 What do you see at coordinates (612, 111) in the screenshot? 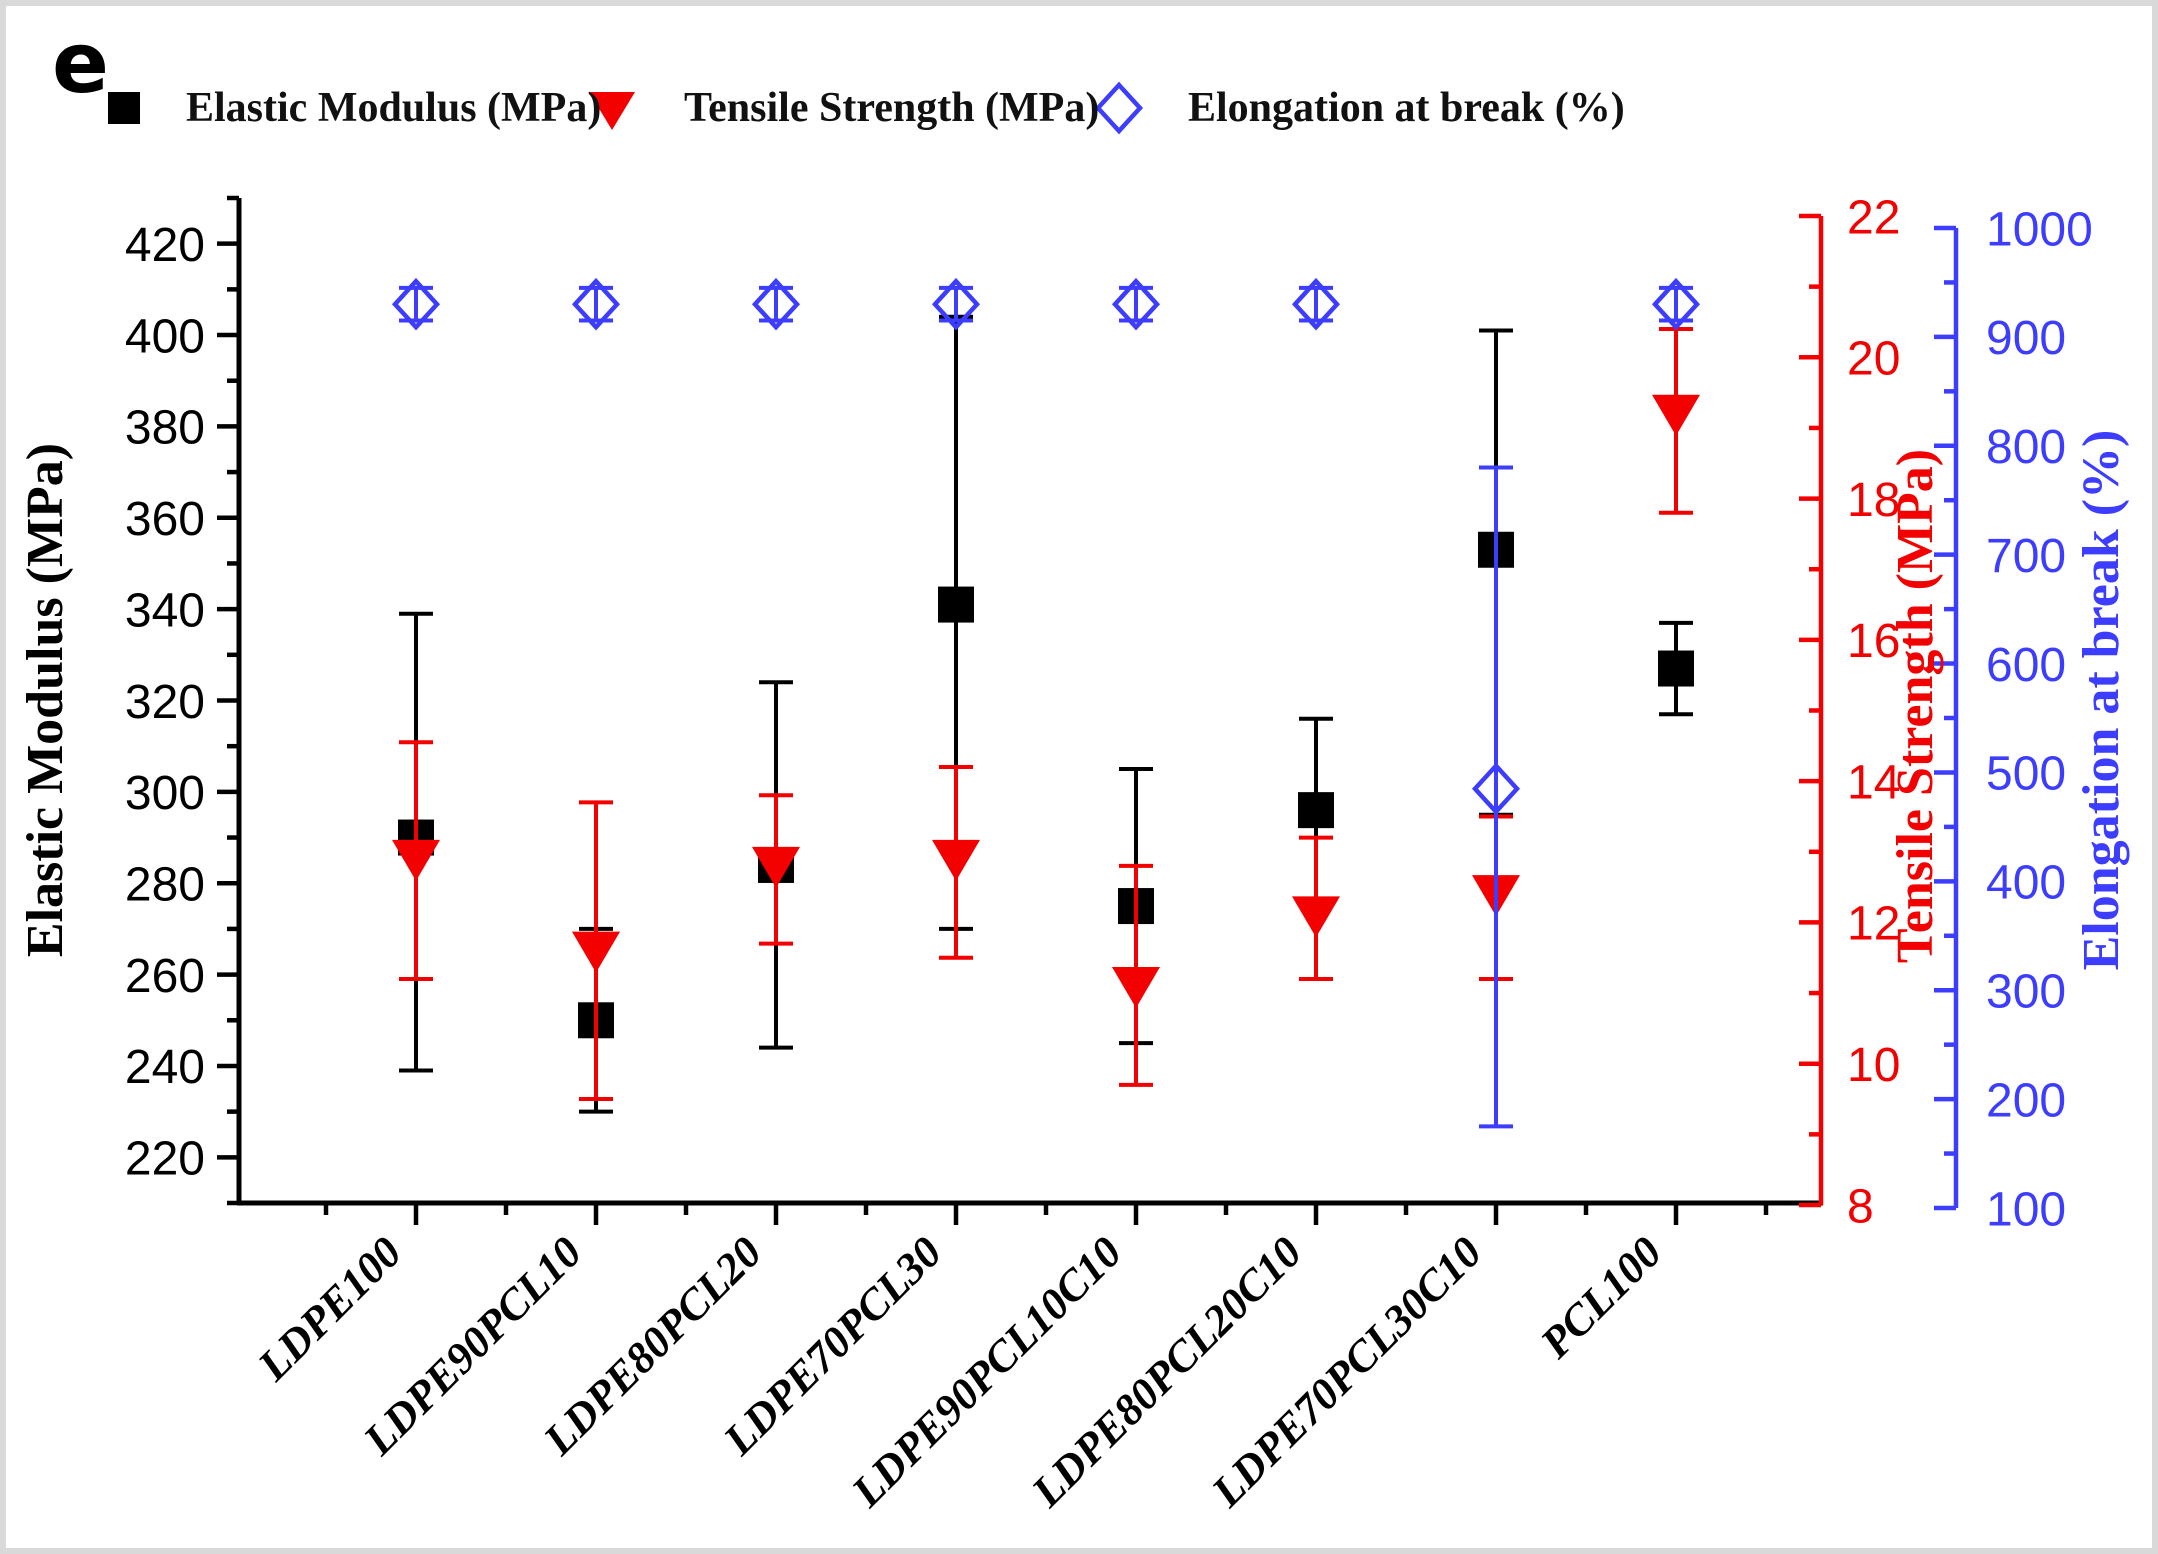
I see `legend-triangle-icon` at bounding box center [612, 111].